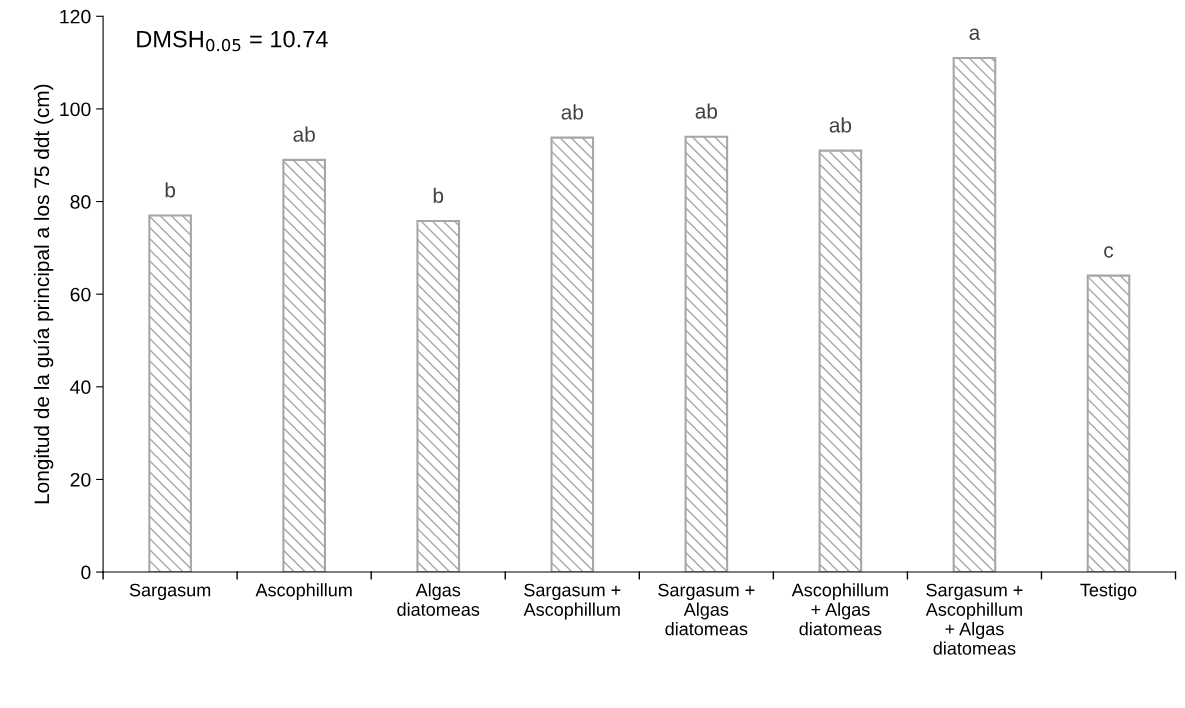  I want to click on y-tick-label: 40, so click(80, 387).